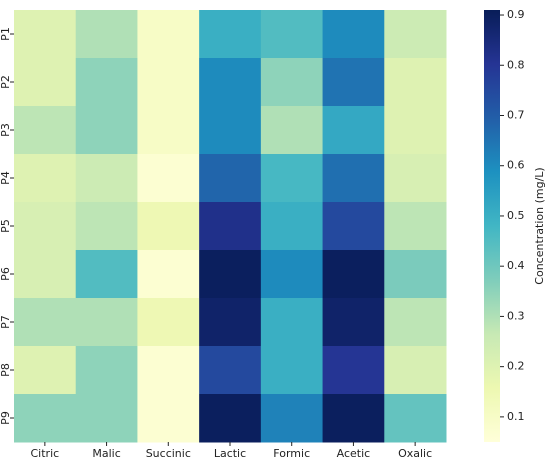 The height and width of the screenshot is (464, 550). Describe the element at coordinates (291, 453) in the screenshot. I see `x-tick-label: Formic` at that location.